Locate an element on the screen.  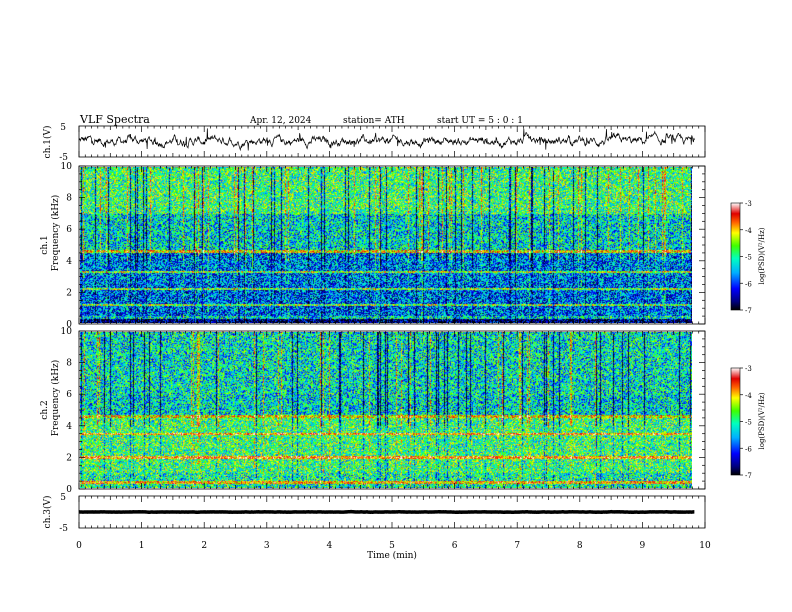
ch2-colorbar-ticks: -3 -4 -5 -6 -7 is located at coordinates (746, 422).